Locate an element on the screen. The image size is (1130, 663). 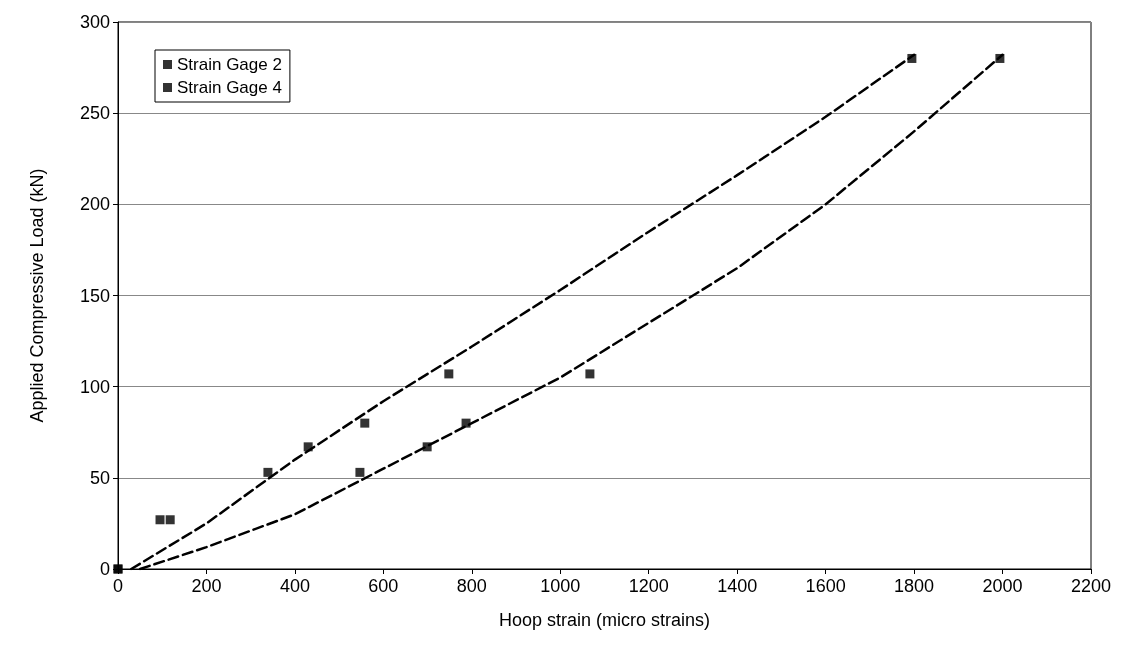
x-tick-label: 2000 is located at coordinates (1002, 586).